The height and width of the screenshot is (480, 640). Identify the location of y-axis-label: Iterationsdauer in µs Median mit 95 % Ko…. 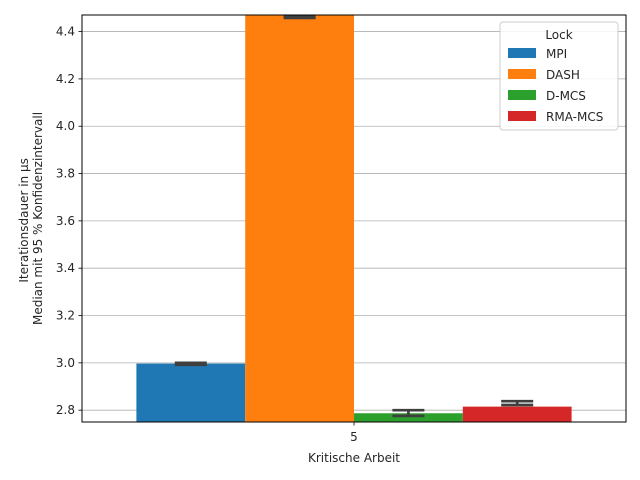
(31, 218).